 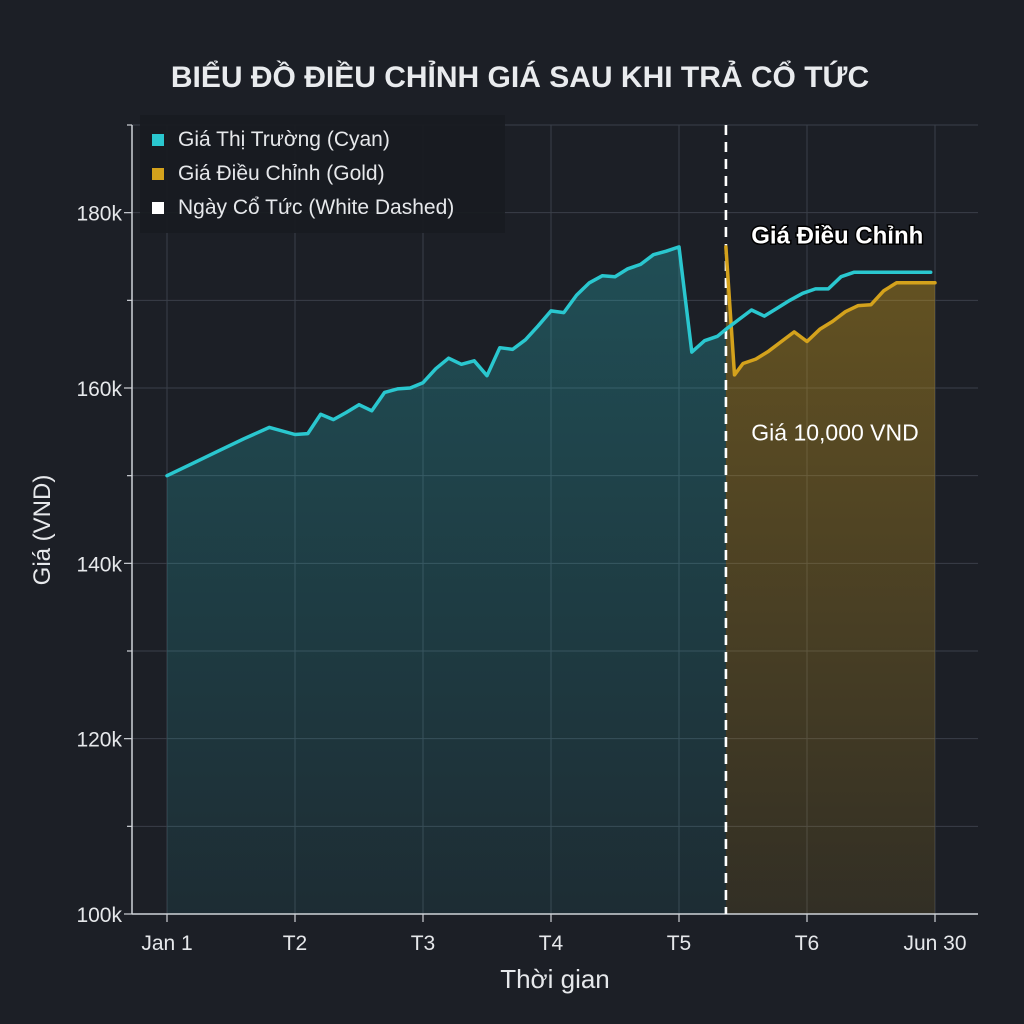 What do you see at coordinates (99, 389) in the screenshot?
I see `y-tick-label: 160k` at bounding box center [99, 389].